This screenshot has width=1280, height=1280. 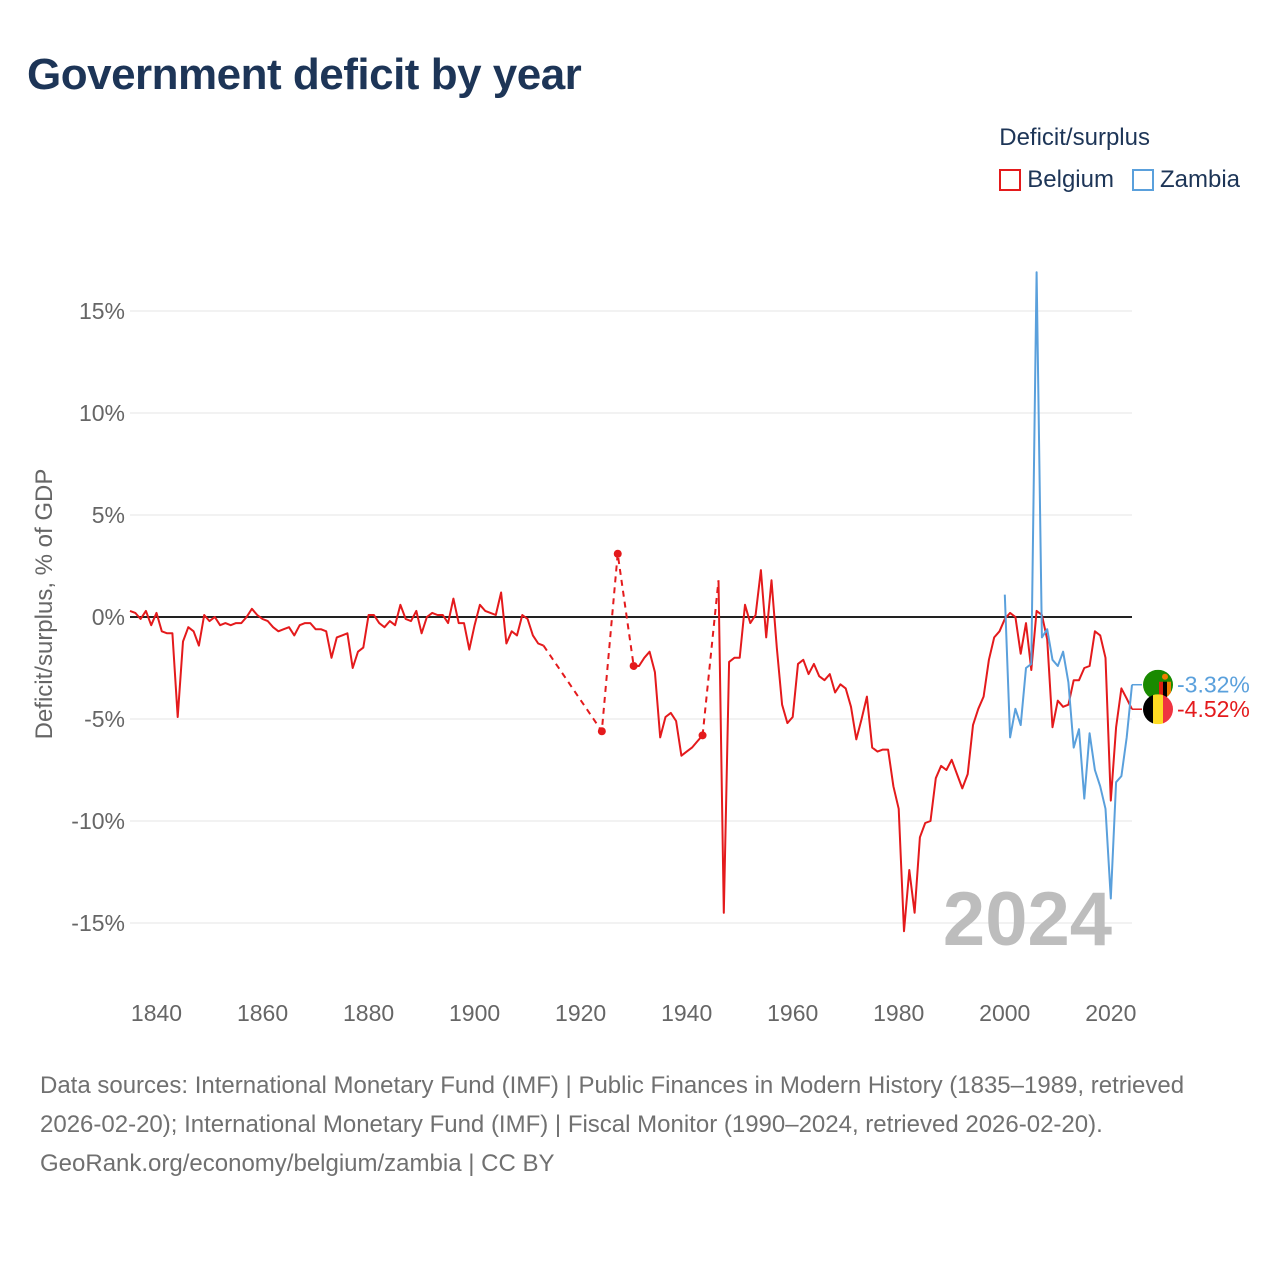 What do you see at coordinates (898, 1013) in the screenshot?
I see `x-tick-label: 1980` at bounding box center [898, 1013].